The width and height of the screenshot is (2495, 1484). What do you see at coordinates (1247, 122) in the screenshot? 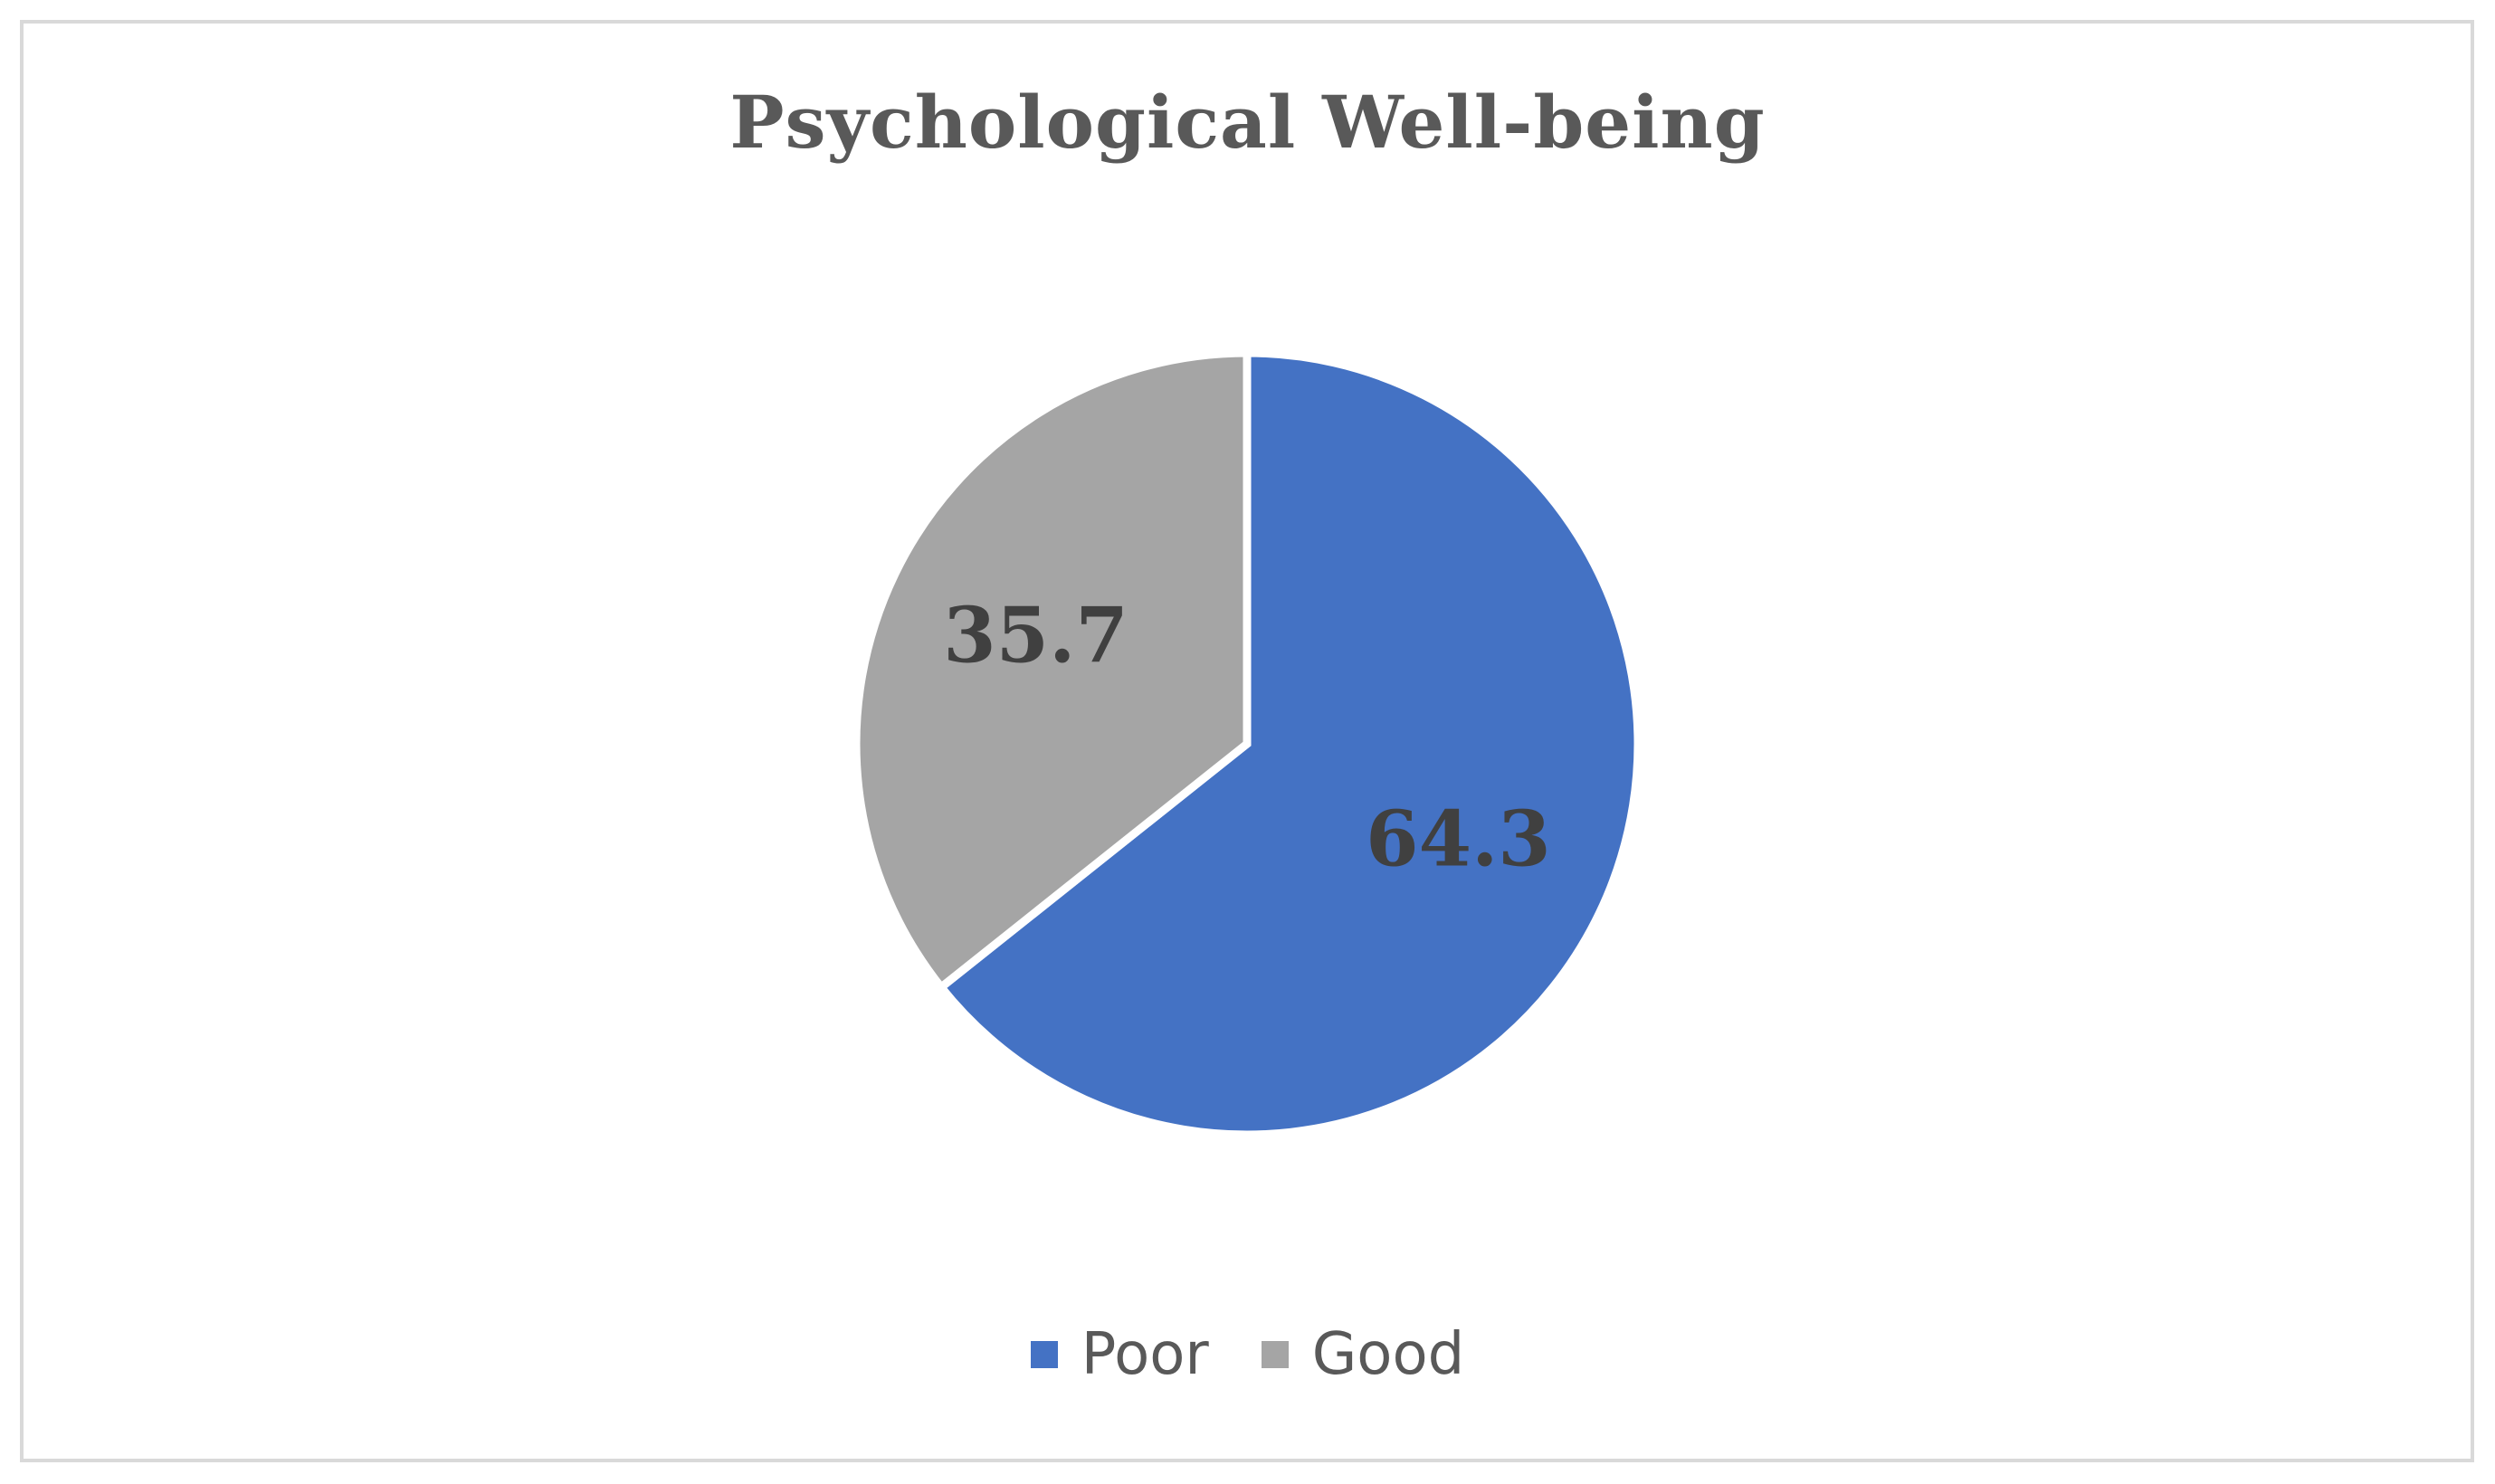
I see `chart-title: Psychological Well-being` at bounding box center [1247, 122].